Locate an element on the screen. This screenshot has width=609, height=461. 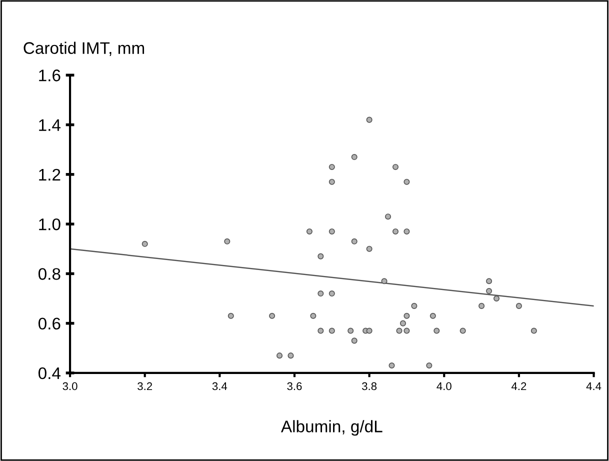
x-tick-label: 4.0 is located at coordinates (444, 386).